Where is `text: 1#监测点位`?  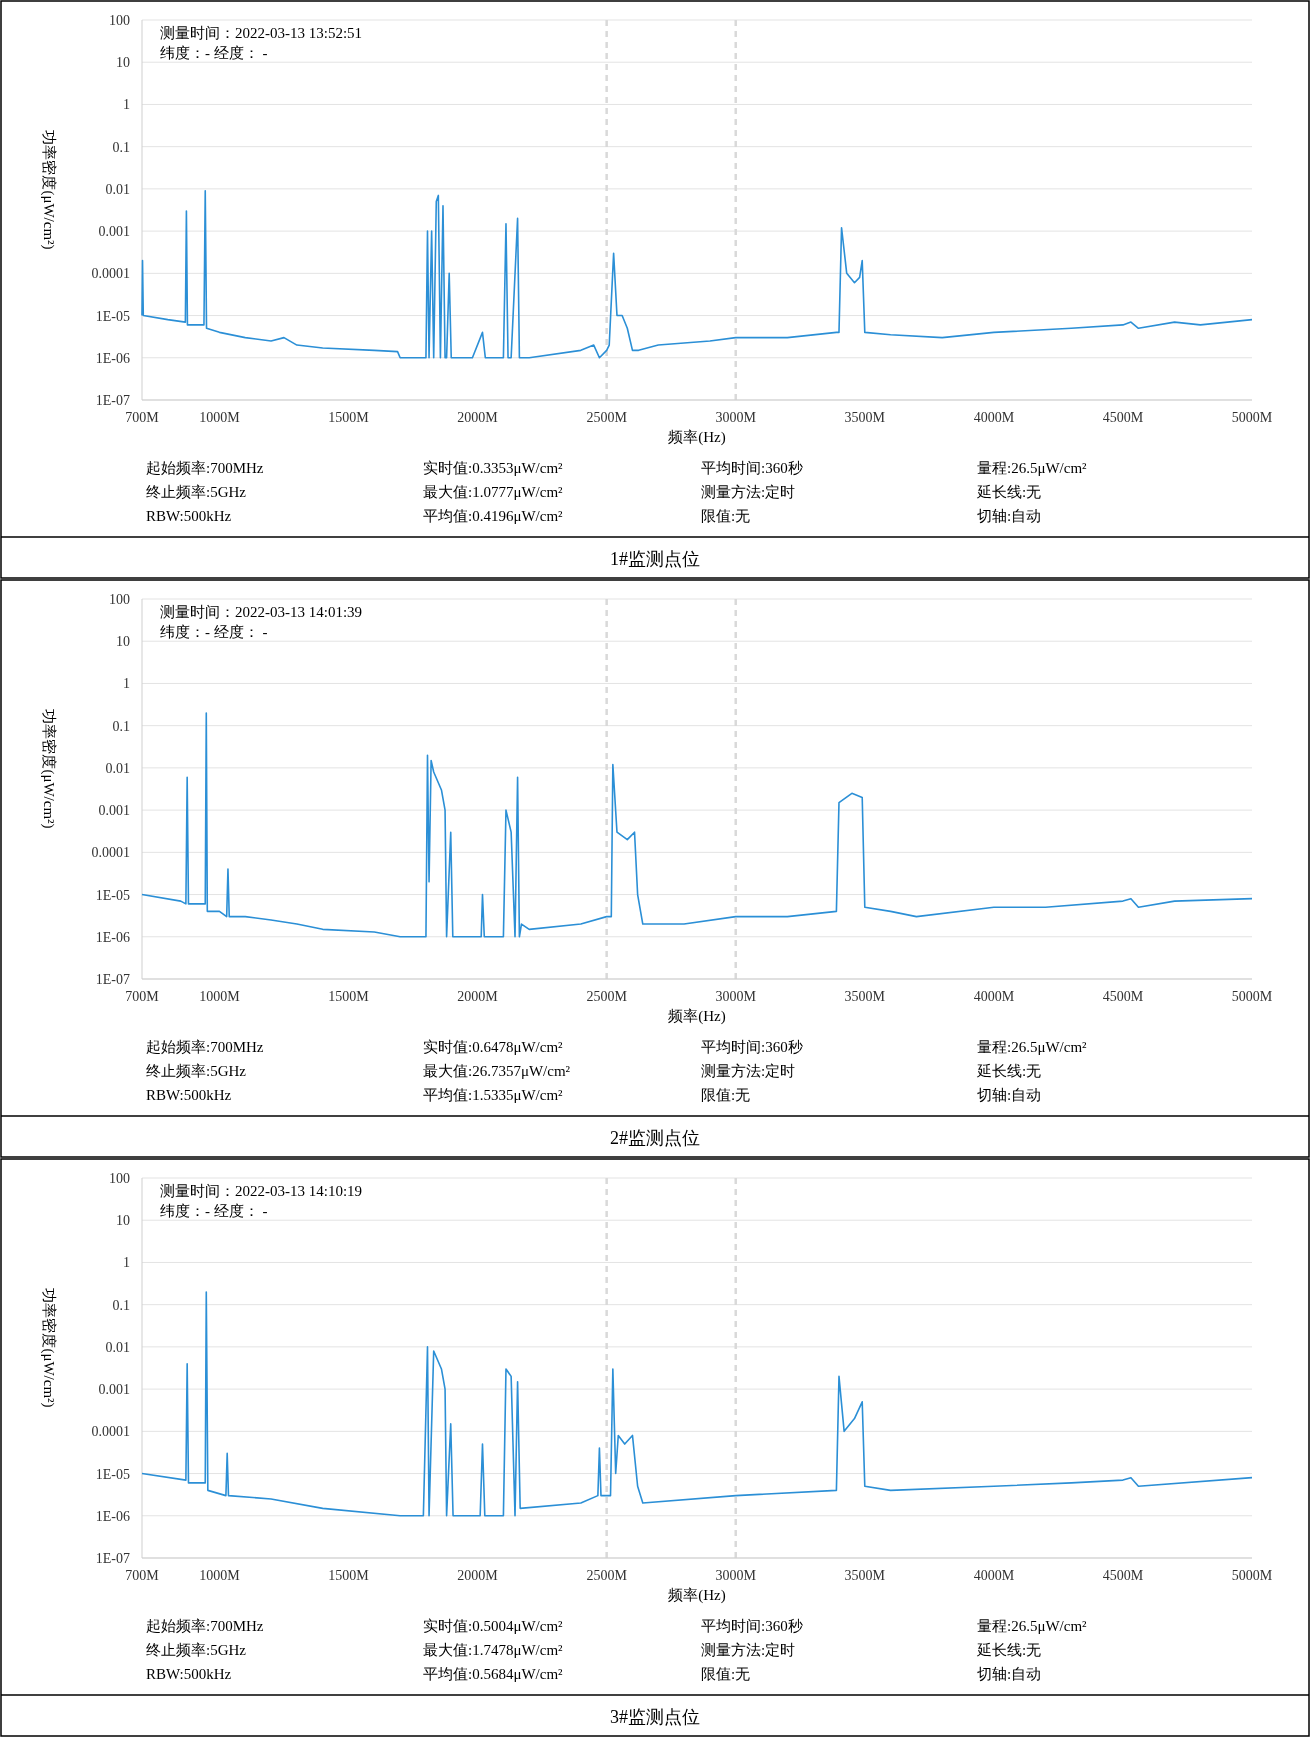 text: 1#监测点位 is located at coordinates (655, 559).